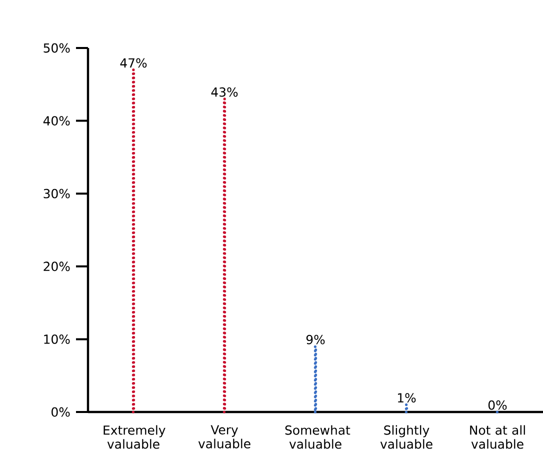  Describe the element at coordinates (497, 405) in the screenshot. I see `data-label: 0%` at that location.